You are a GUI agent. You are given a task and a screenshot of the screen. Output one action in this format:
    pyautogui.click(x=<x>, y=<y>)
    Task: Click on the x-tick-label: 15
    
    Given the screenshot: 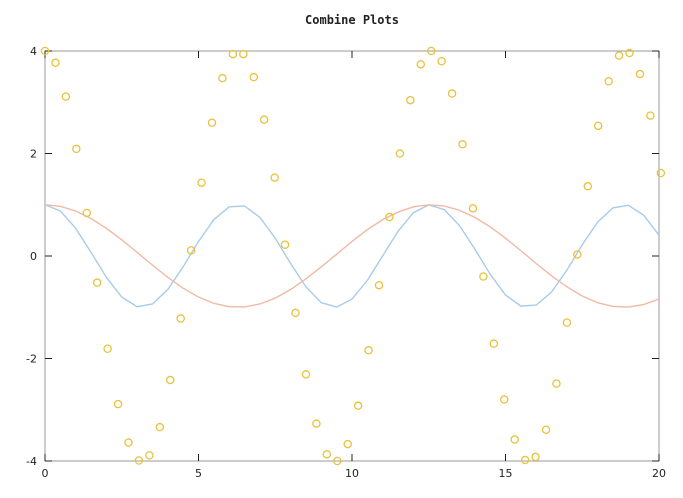 What is the action you would take?
    pyautogui.click(x=506, y=473)
    